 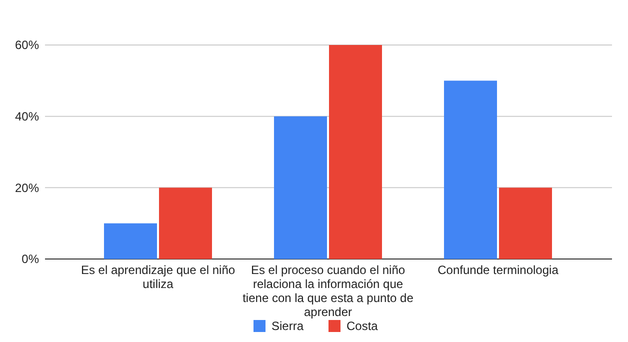 What do you see at coordinates (158, 277) in the screenshot?
I see `x-tick-label: Es el aprendizaje que el niño utiliza` at bounding box center [158, 277].